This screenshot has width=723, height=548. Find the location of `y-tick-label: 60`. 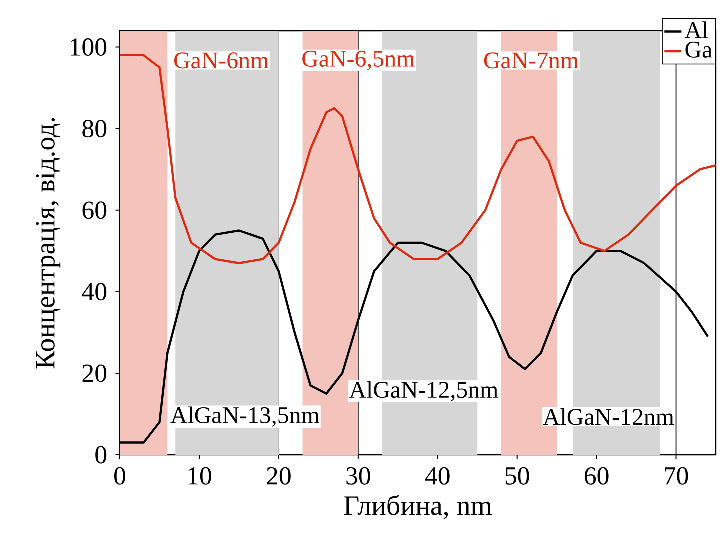

y-tick-label: 60 is located at coordinates (94, 211).